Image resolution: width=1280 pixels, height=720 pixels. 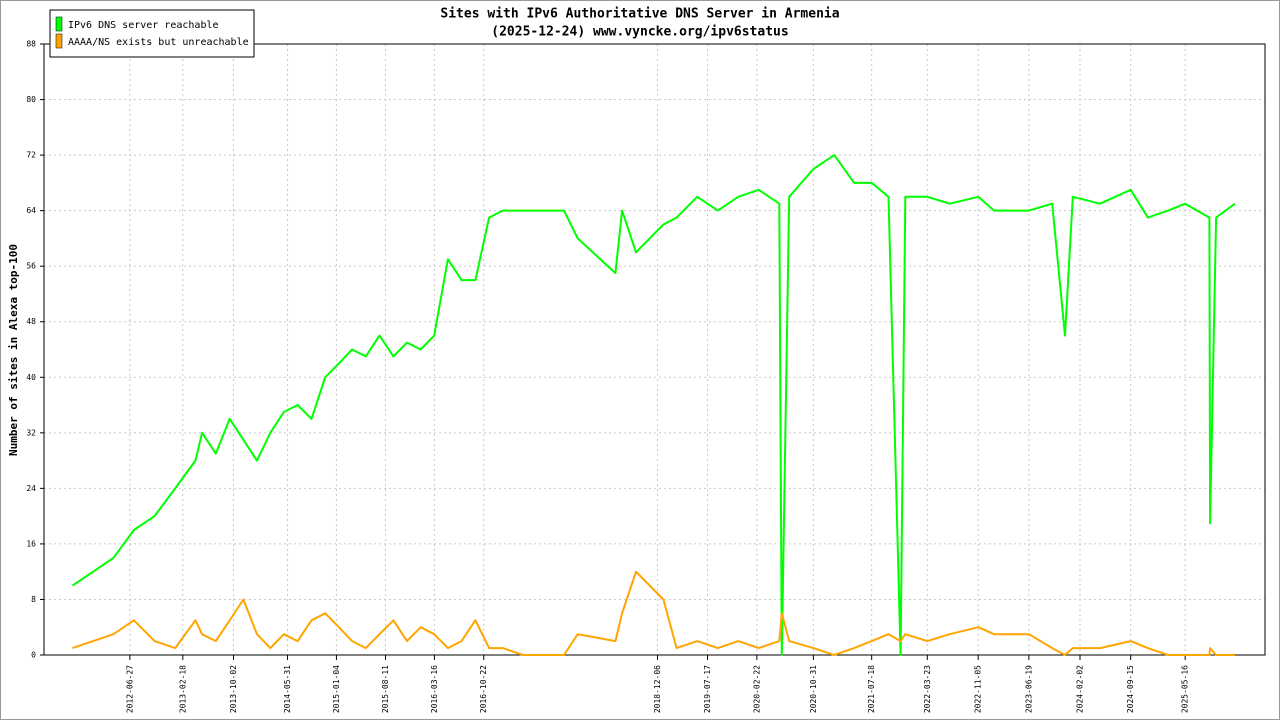 What do you see at coordinates (336, 689) in the screenshot?
I see `x-tick-label: 2015-01-04` at bounding box center [336, 689].